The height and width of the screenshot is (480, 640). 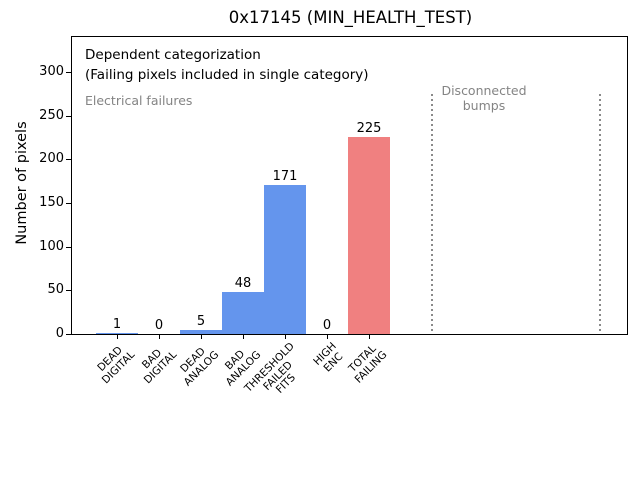 What do you see at coordinates (350, 17) in the screenshot?
I see `chart-title: 0x17145 (MIN_HEALTH_TEST)` at bounding box center [350, 17].